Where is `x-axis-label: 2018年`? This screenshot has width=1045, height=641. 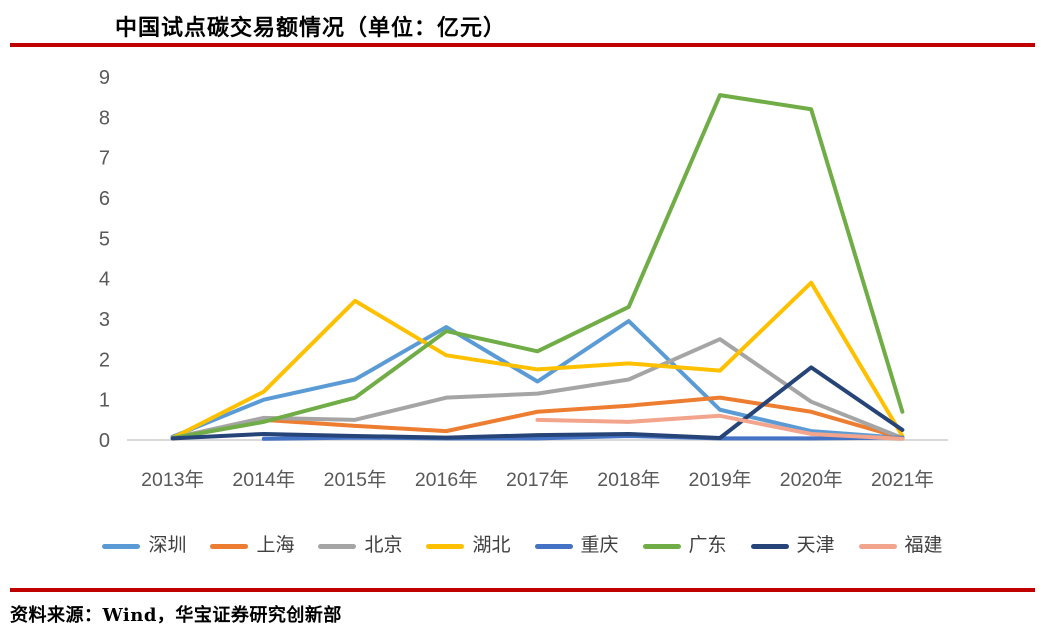 x-axis-label: 2018年 is located at coordinates (628, 480).